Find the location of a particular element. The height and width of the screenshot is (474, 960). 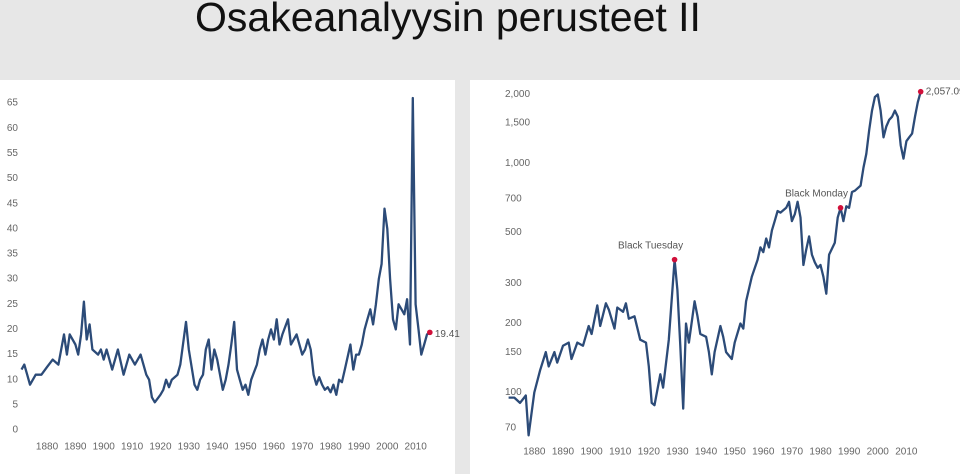

y-tick-label: 100 is located at coordinates (513, 392).